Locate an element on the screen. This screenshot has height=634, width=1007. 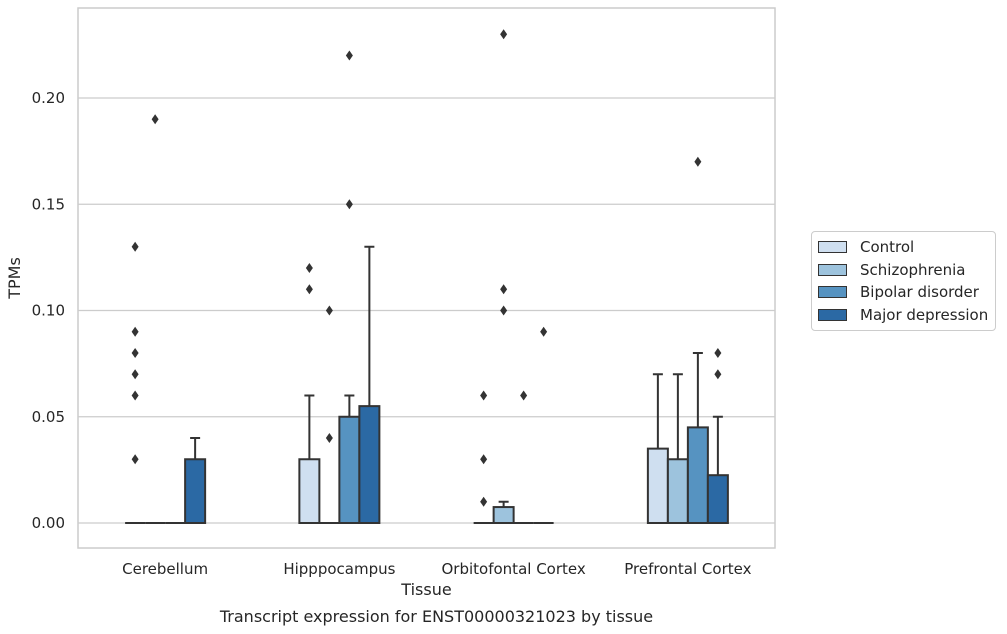
y-axis-label: TPMs is located at coordinates (14, 278).